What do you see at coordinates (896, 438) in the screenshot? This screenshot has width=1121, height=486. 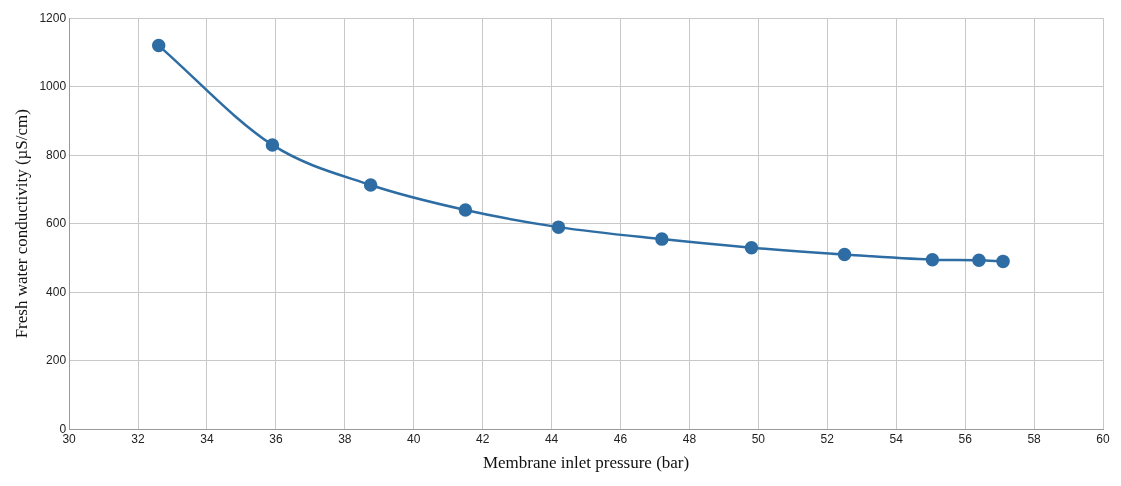 I see `x-tick-label: 54` at bounding box center [896, 438].